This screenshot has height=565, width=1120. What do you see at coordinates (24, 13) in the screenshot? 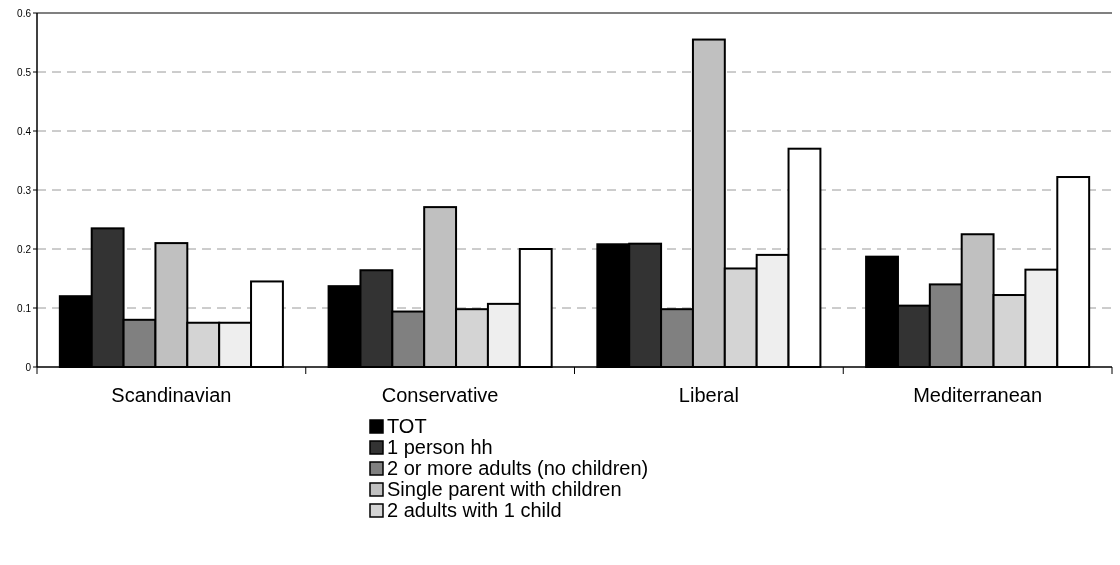
I see `y-tick-label: 0.6` at bounding box center [24, 13].